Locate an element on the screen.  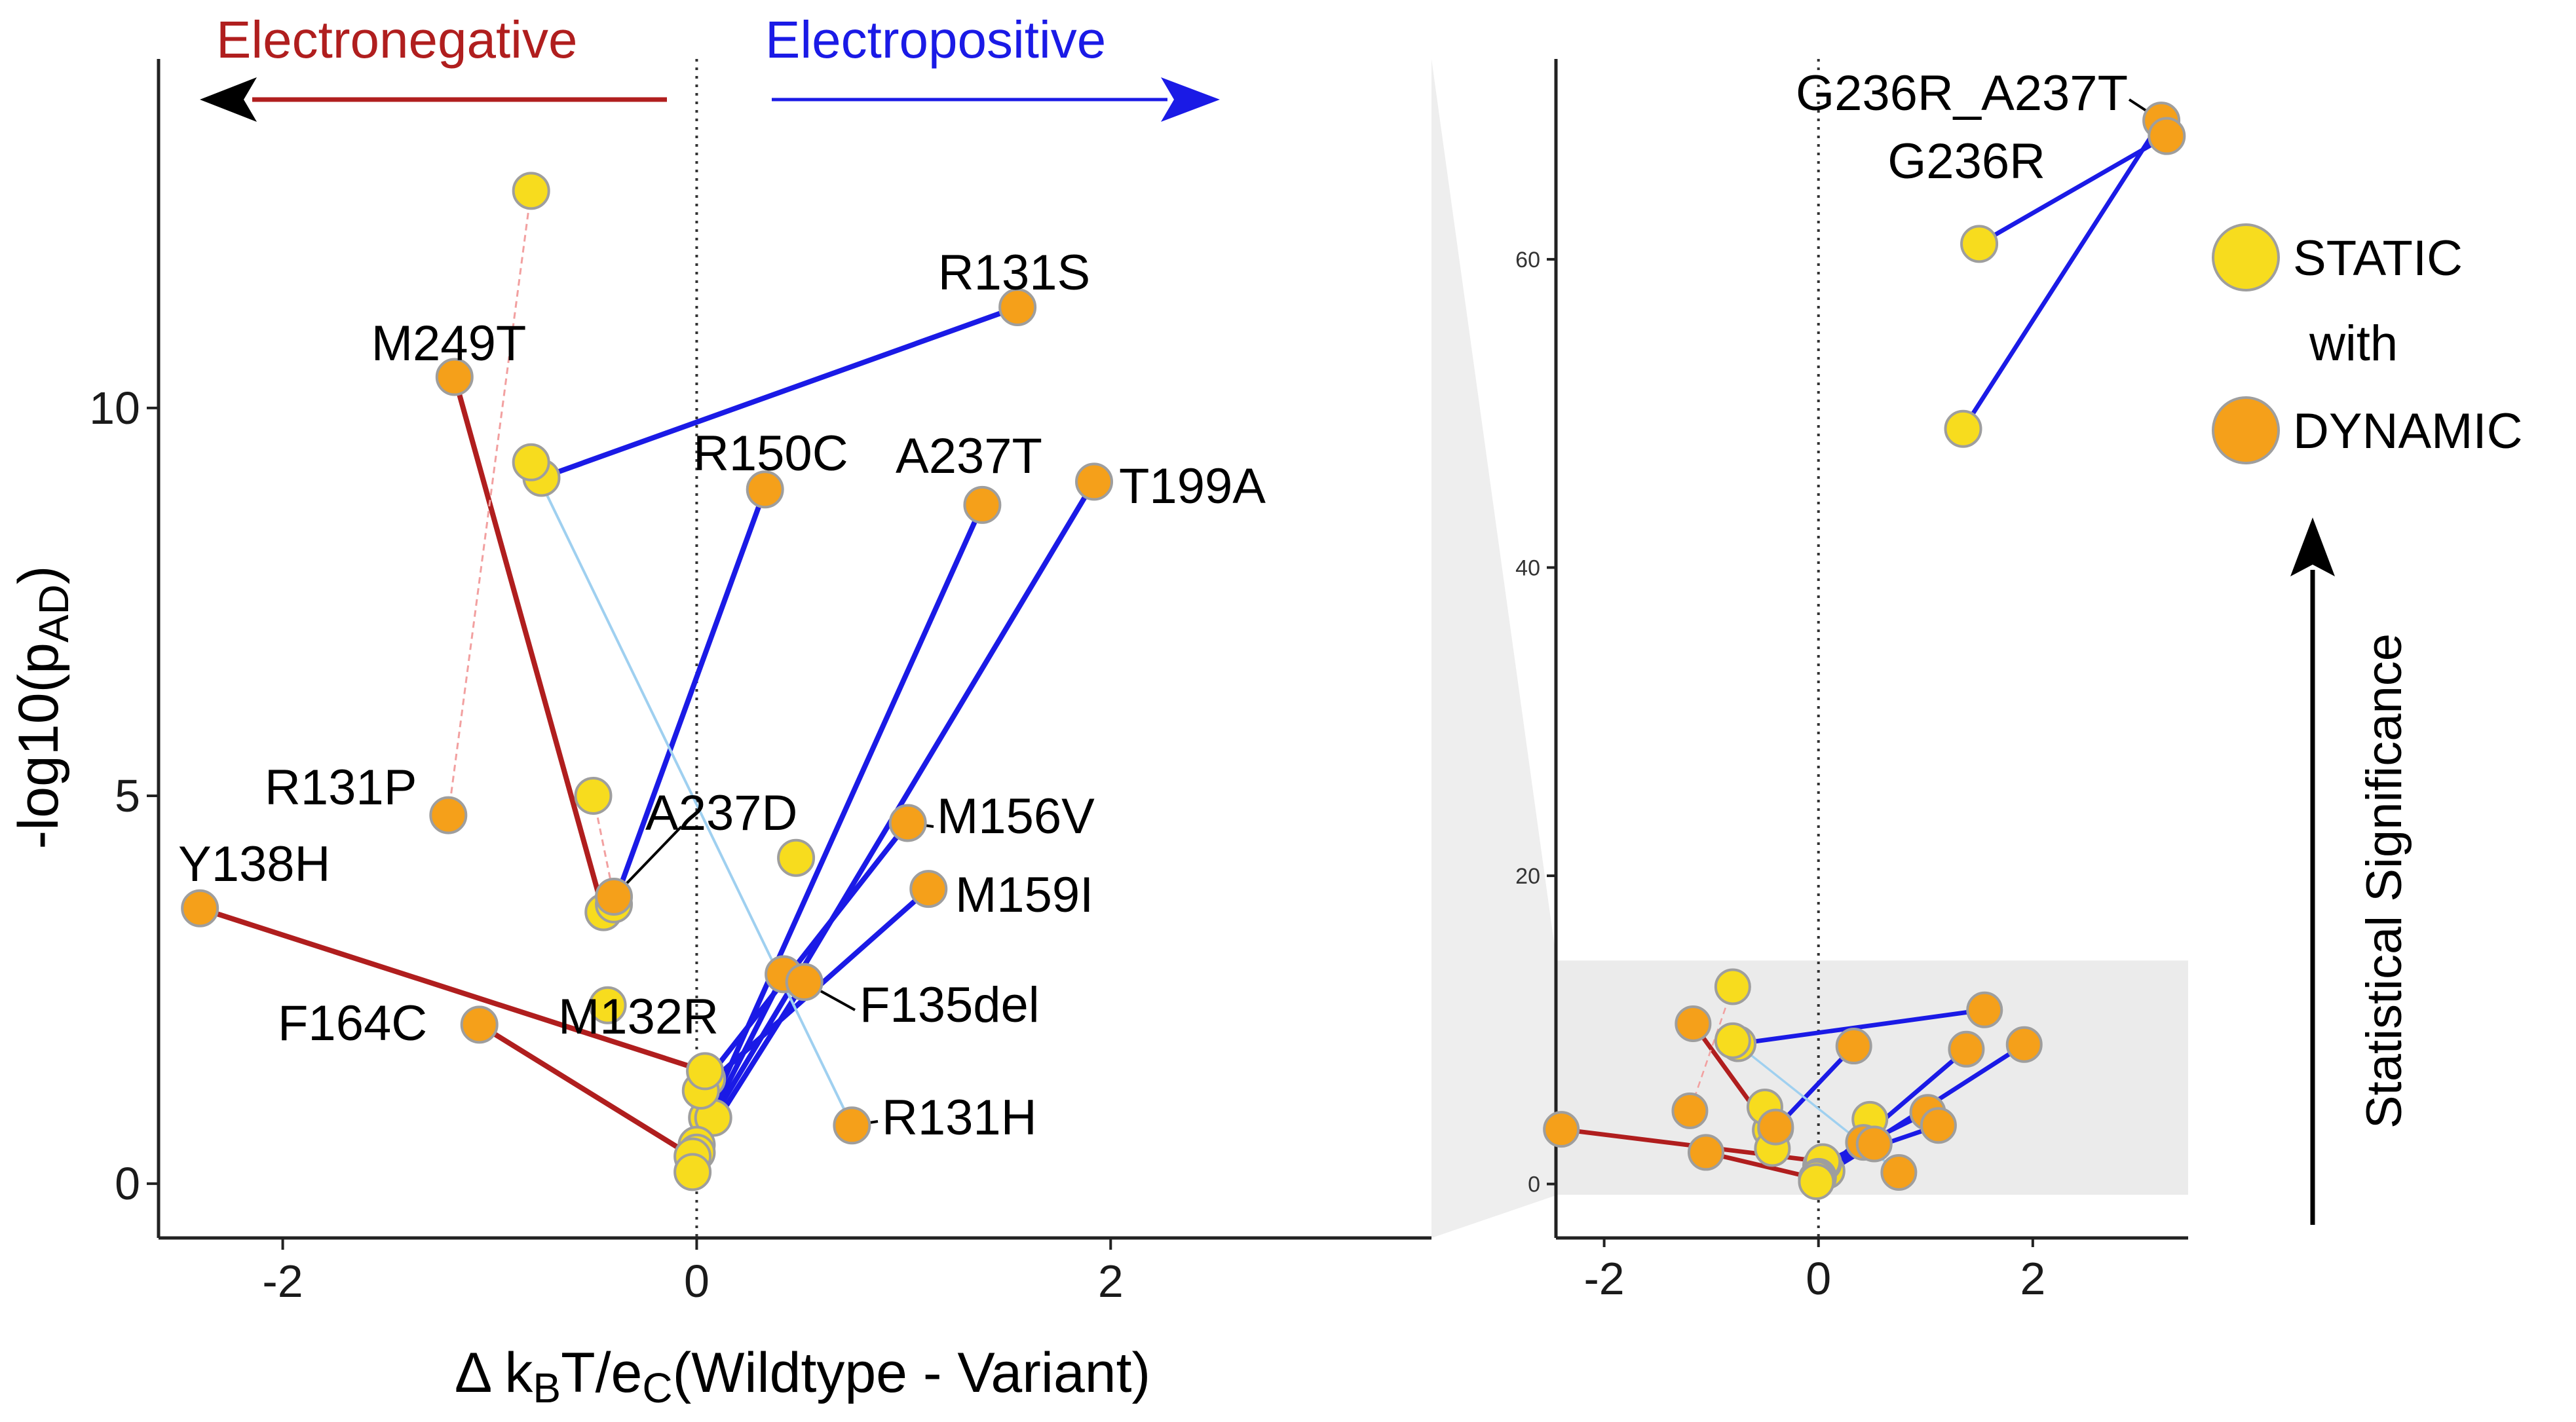
legend-dynamic-label: DYNAMIC is located at coordinates (2407, 431).